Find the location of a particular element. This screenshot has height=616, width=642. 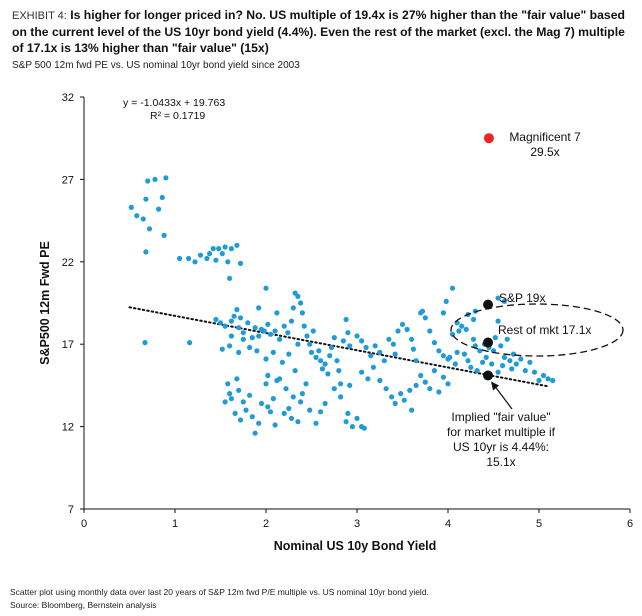

x-tick-label: 6 is located at coordinates (630, 524).